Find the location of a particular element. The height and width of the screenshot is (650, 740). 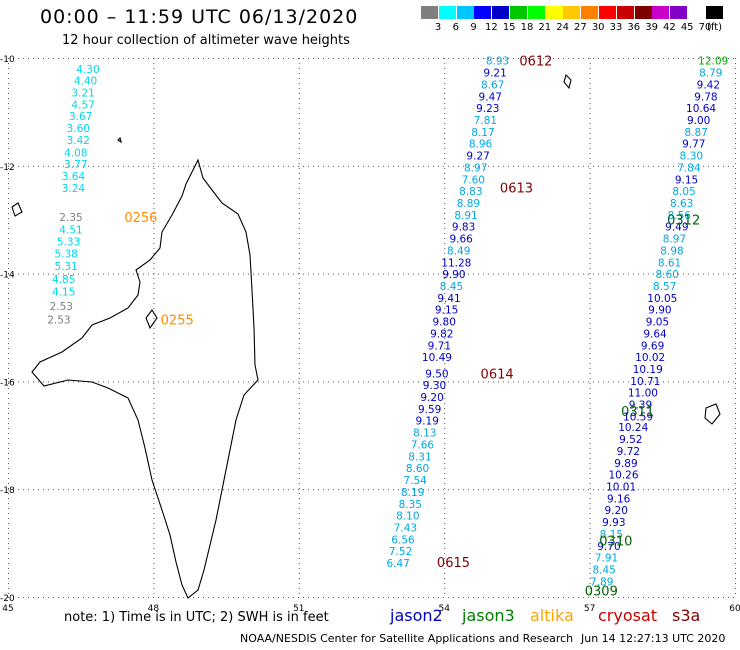

chart-title: 00:00 – 11:59 UTC 06/13/2020 is located at coordinates (199, 17).